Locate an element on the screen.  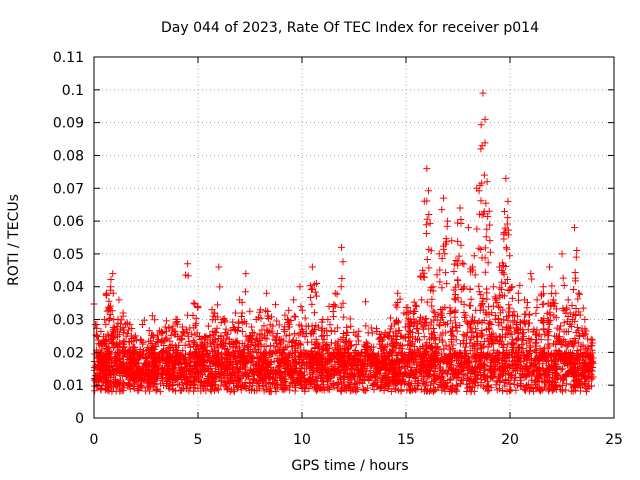
y-axis-label: ROTI / TECUs is located at coordinates (14, 240).